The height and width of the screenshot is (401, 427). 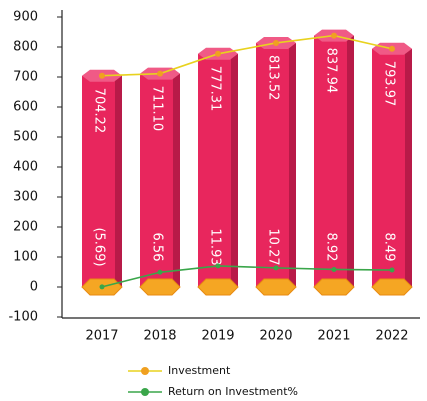 I want to click on y-tick-label: -100, so click(x=23, y=317).